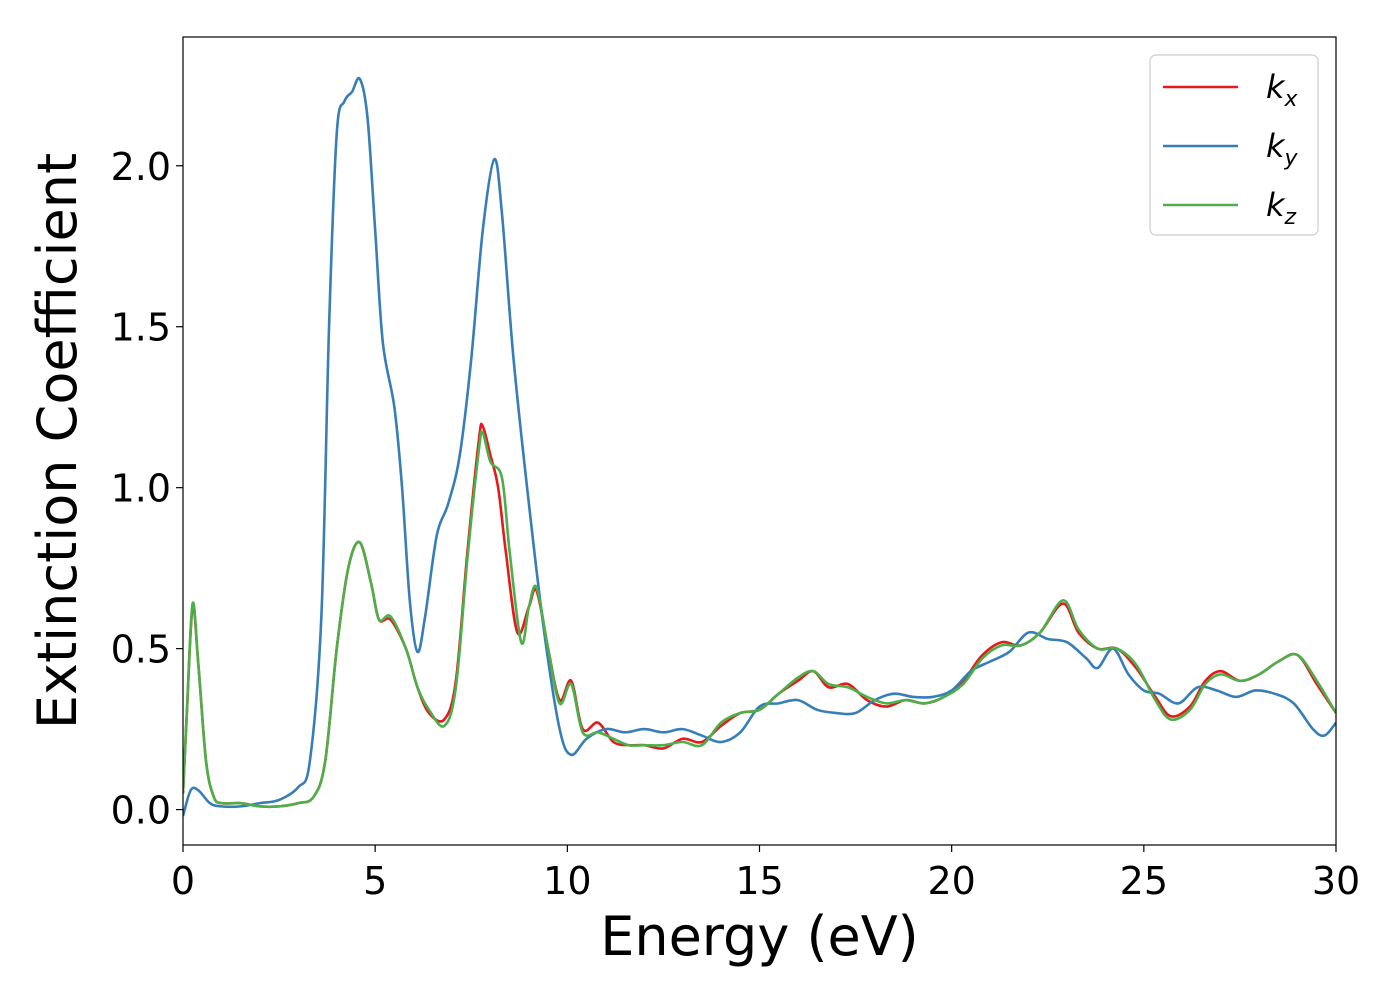 This screenshot has width=1400, height=1000. Describe the element at coordinates (141, 489) in the screenshot. I see `y-tick-label: 1.0` at that location.